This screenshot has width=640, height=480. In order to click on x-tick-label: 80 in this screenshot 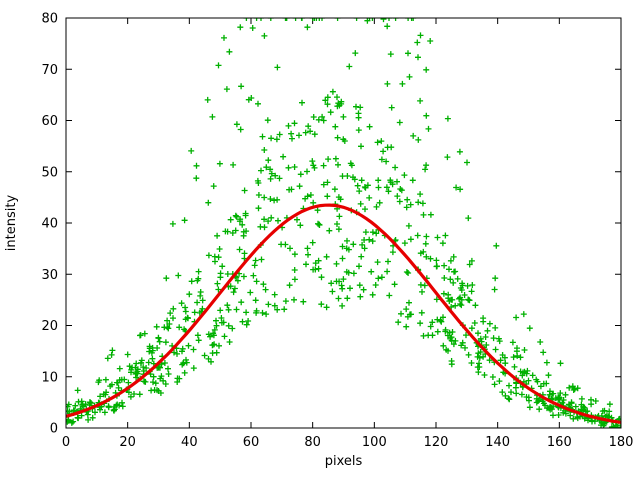, I will do `click(312, 442)`.